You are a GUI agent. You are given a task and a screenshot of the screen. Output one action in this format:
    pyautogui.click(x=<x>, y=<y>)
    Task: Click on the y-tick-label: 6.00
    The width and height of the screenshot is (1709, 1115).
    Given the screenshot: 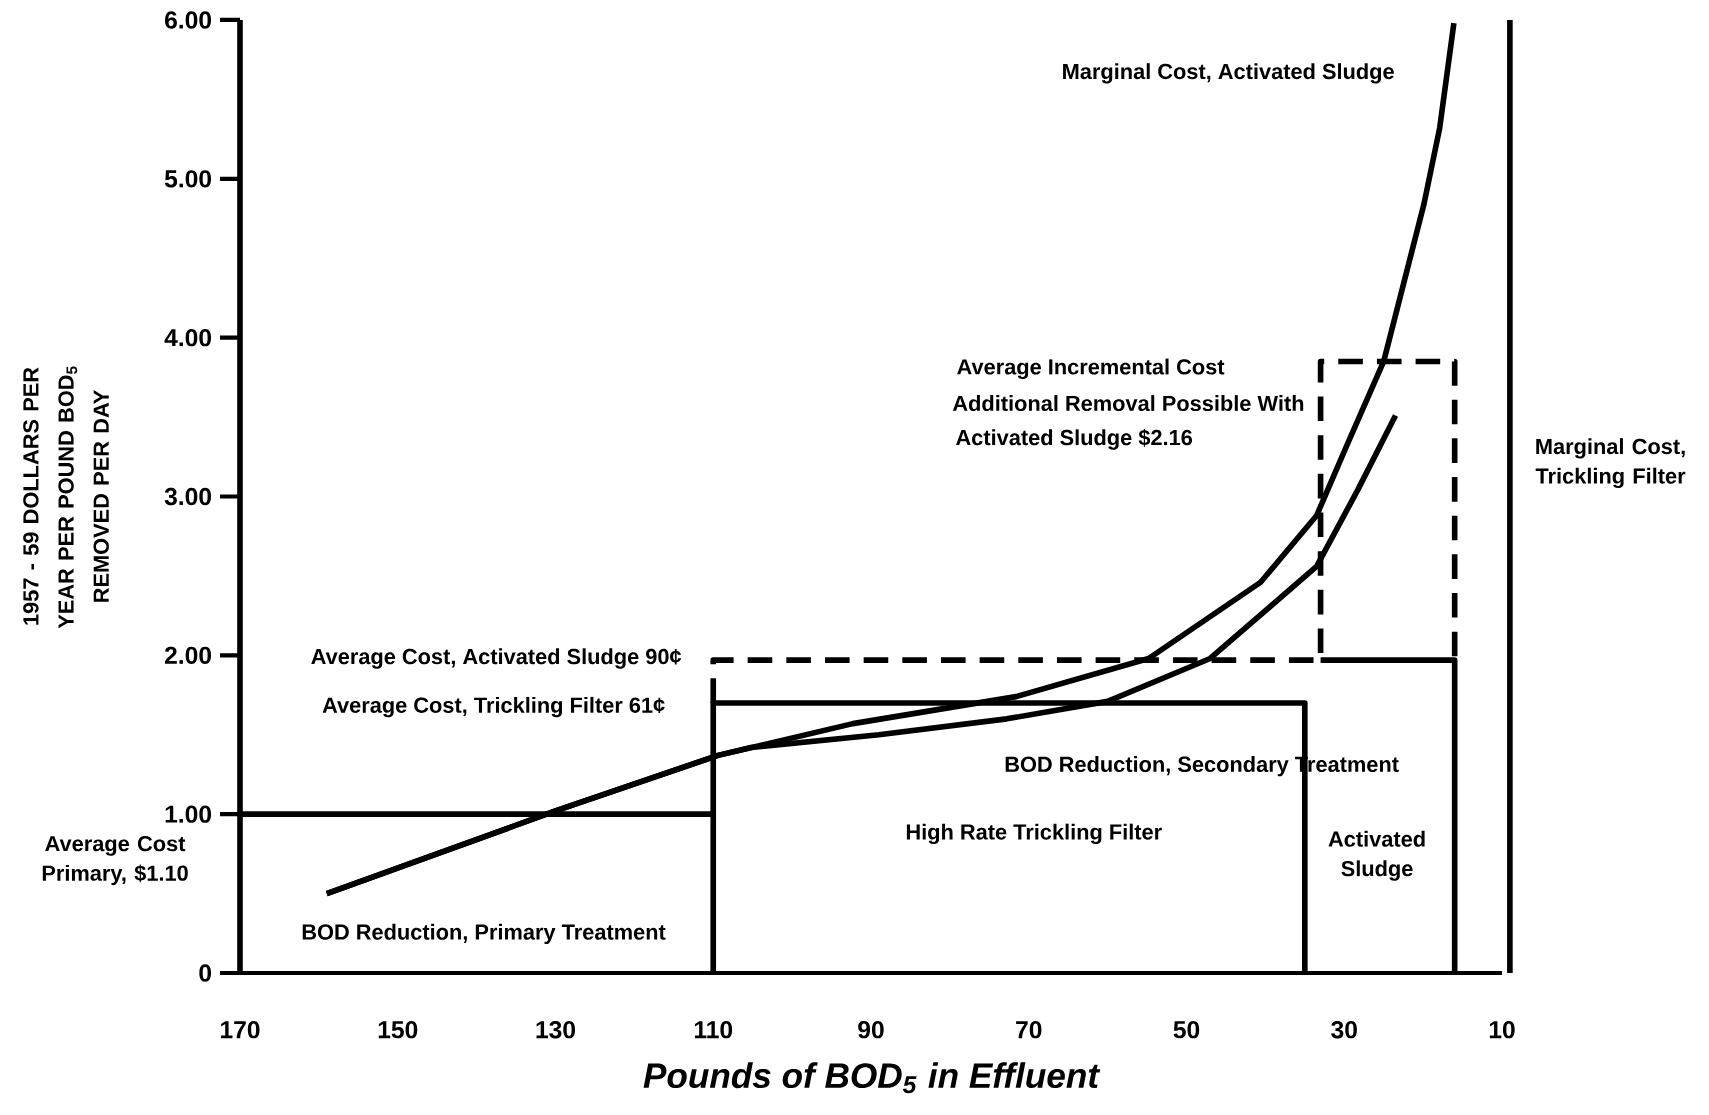 What is the action you would take?
    pyautogui.click(x=188, y=20)
    